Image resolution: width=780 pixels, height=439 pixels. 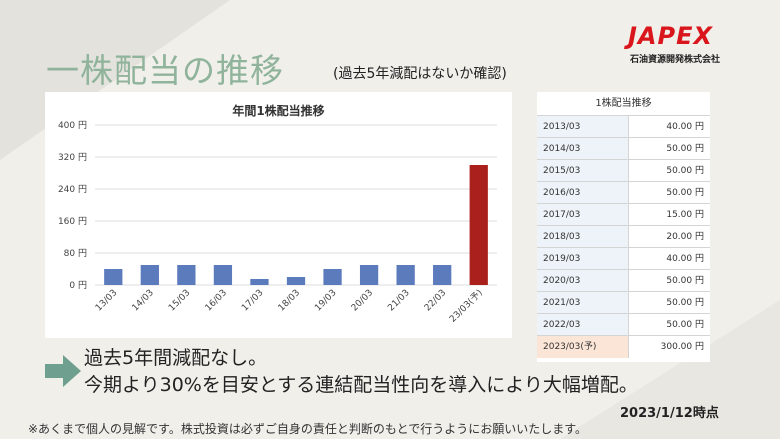 I want to click on table-row: 2016/03 50.00 円, so click(x=623, y=192).